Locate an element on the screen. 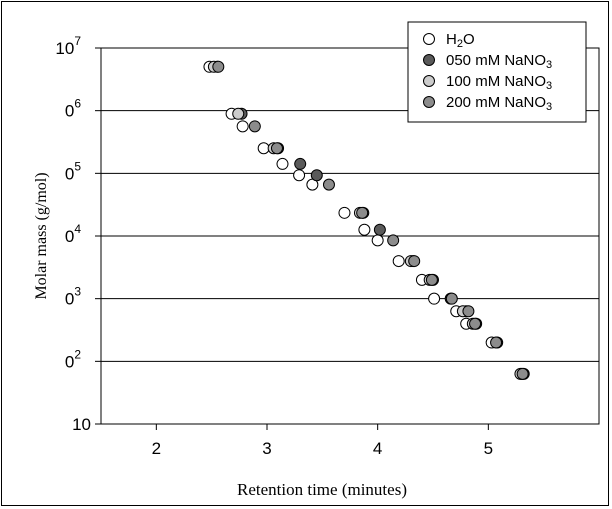 The width and height of the screenshot is (612, 509). legend-label-text: 200 mM NaNO is located at coordinates (496, 102).